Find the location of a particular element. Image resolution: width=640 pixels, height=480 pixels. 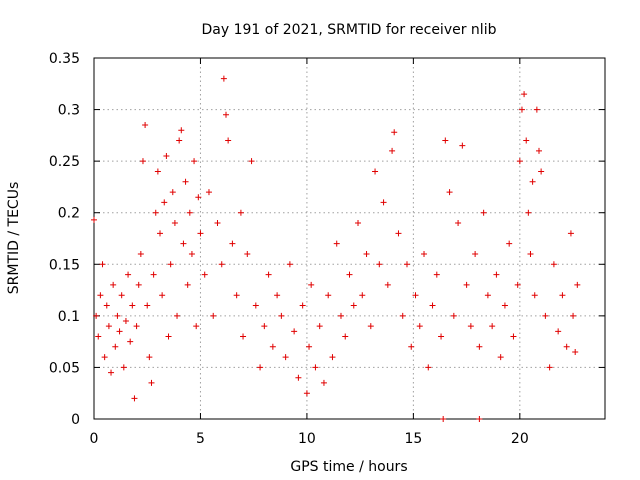

x-tick-label: 10 is located at coordinates (307, 439).